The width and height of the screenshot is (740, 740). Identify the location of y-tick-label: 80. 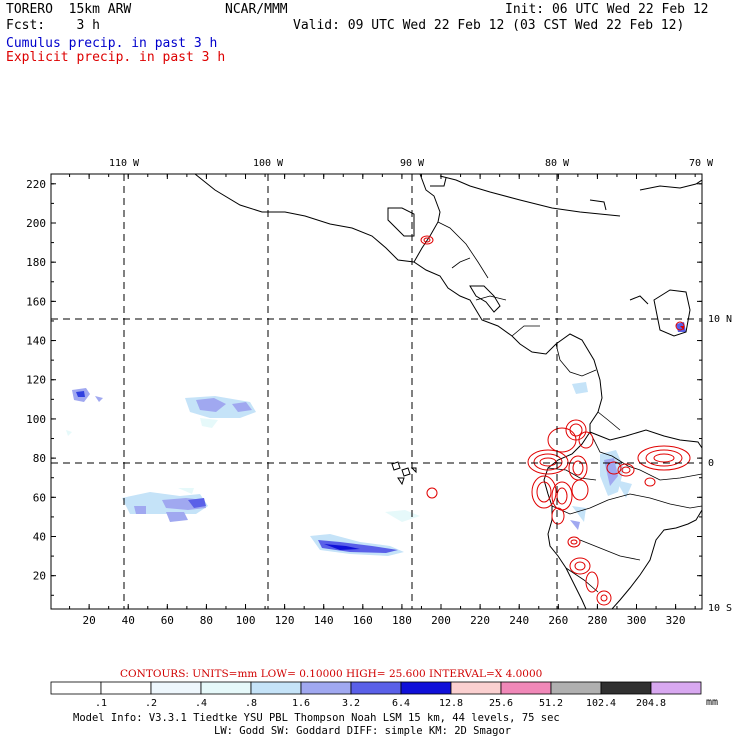
(39, 458).